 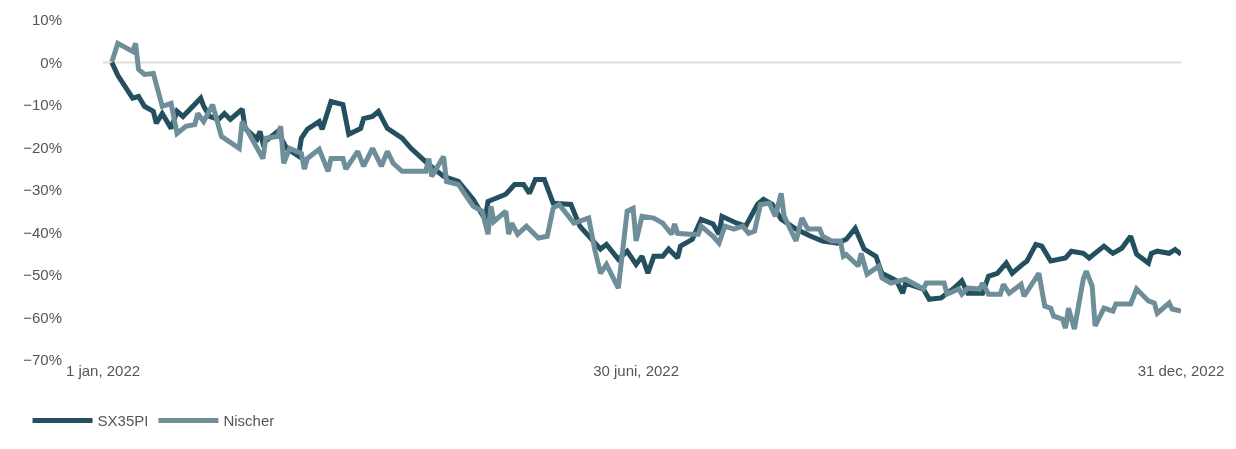 I want to click on y-tick-label: 0%, so click(x=51, y=62).